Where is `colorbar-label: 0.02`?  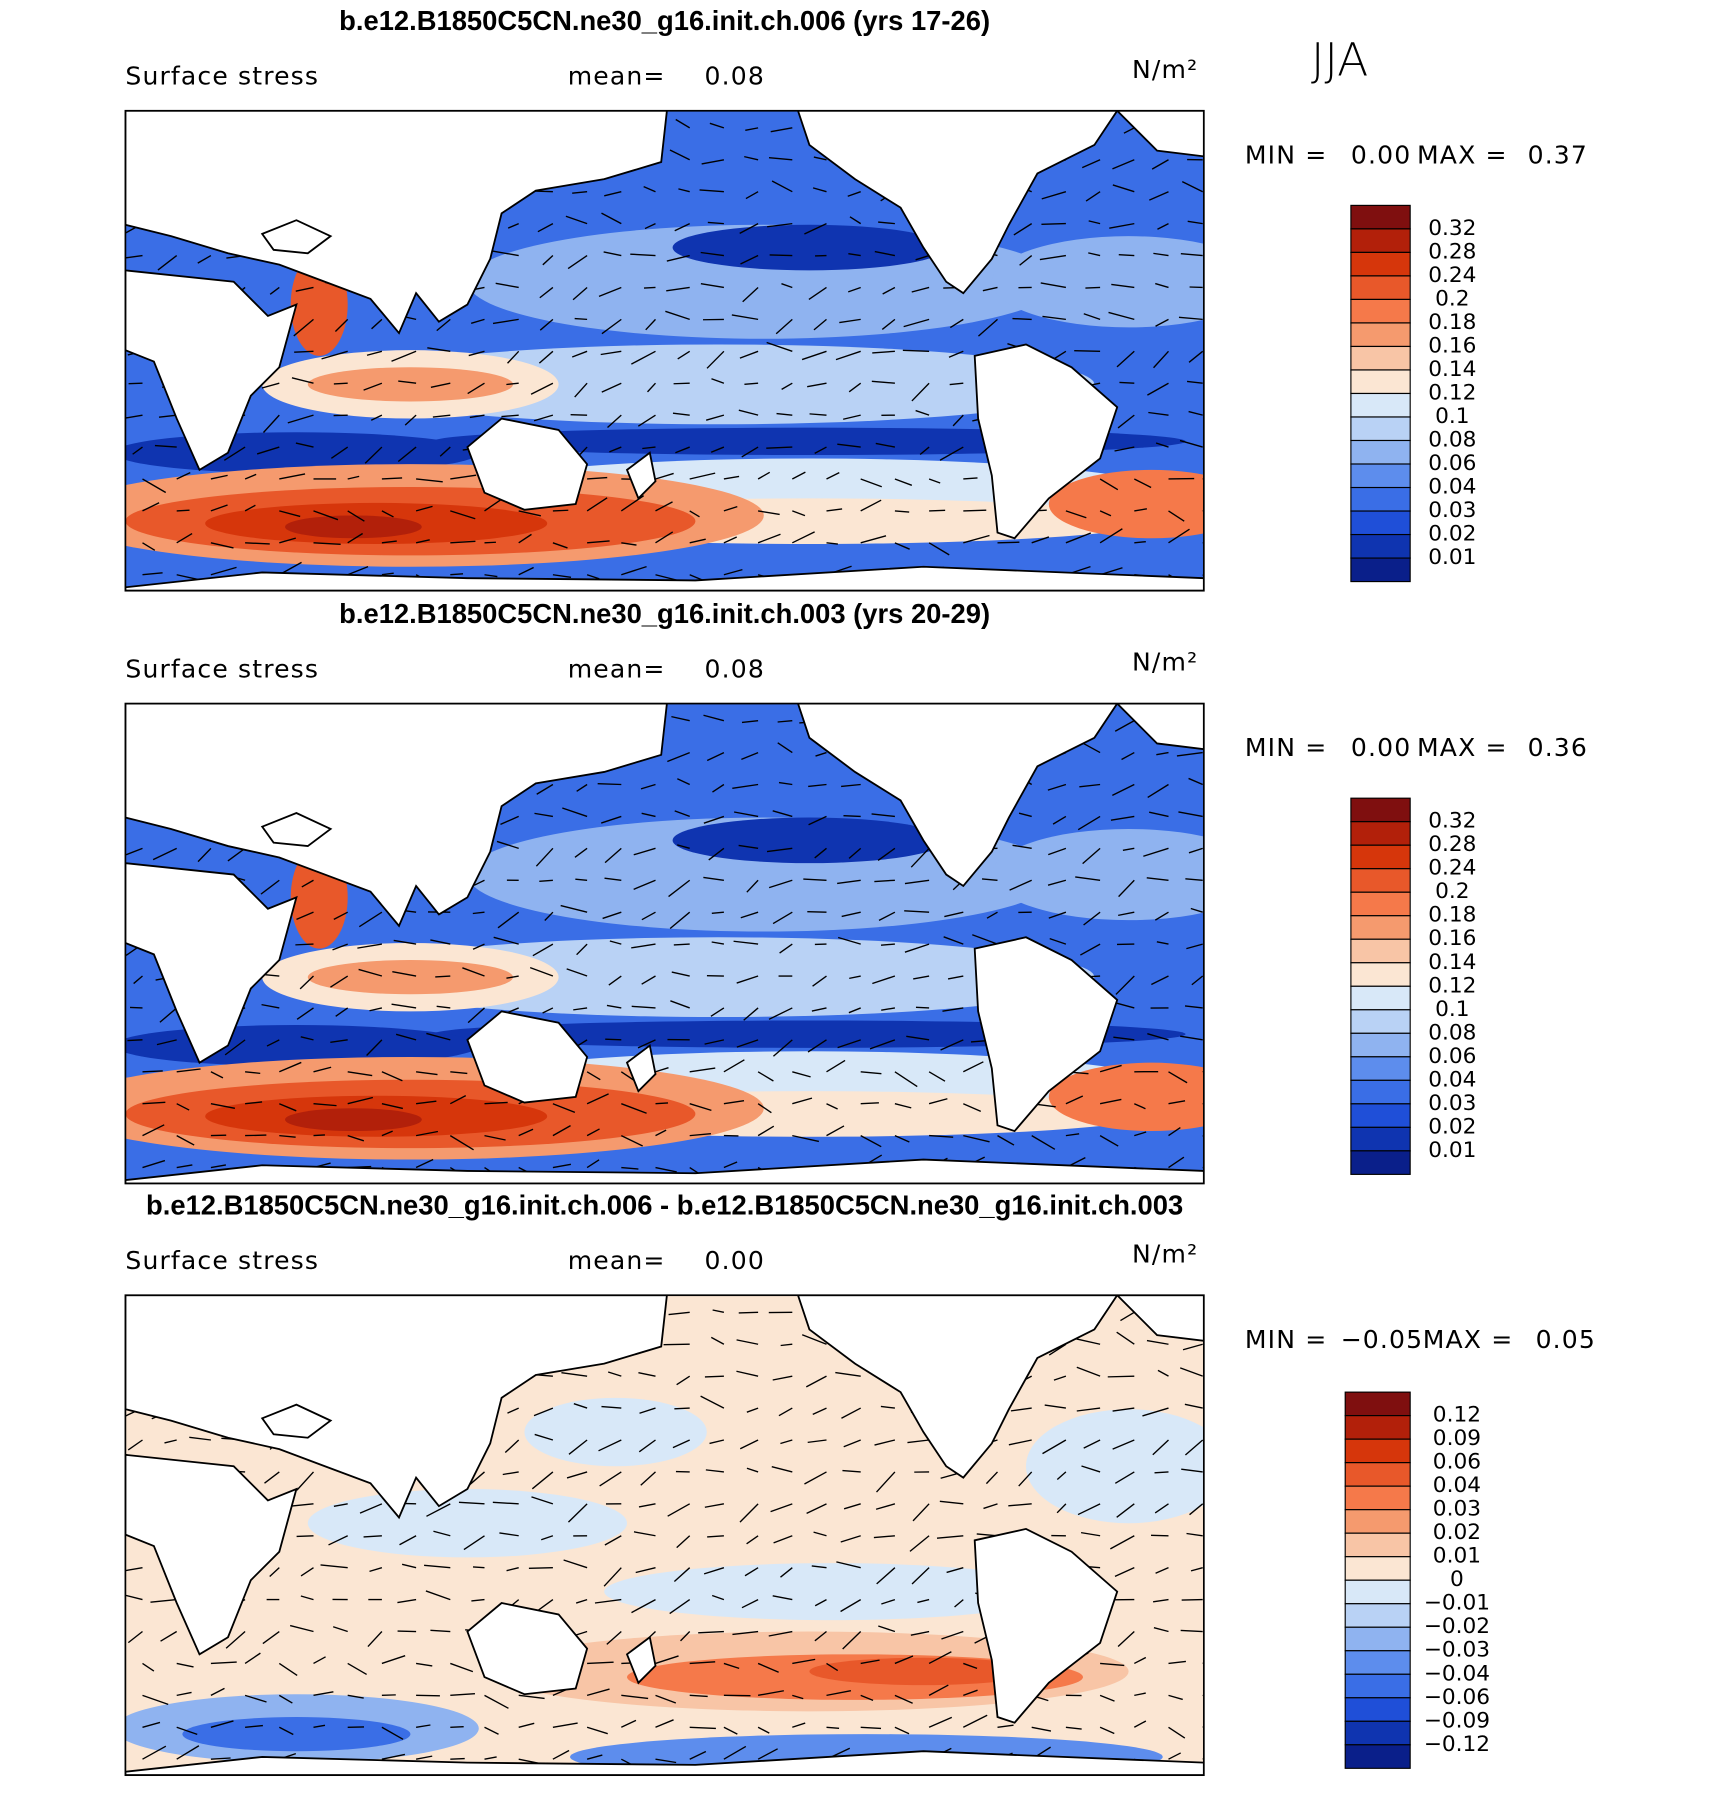
colorbar-label: 0.02 is located at coordinates (1457, 1532).